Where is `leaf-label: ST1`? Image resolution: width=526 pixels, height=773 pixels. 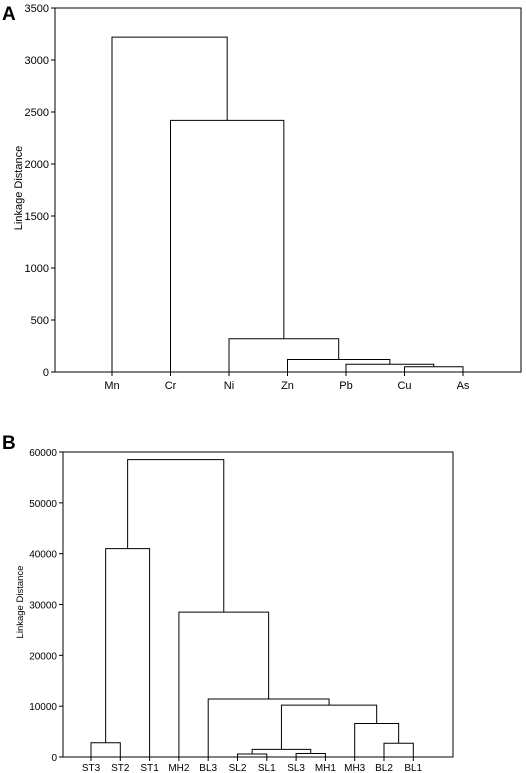 leaf-label: ST1 is located at coordinates (149, 768).